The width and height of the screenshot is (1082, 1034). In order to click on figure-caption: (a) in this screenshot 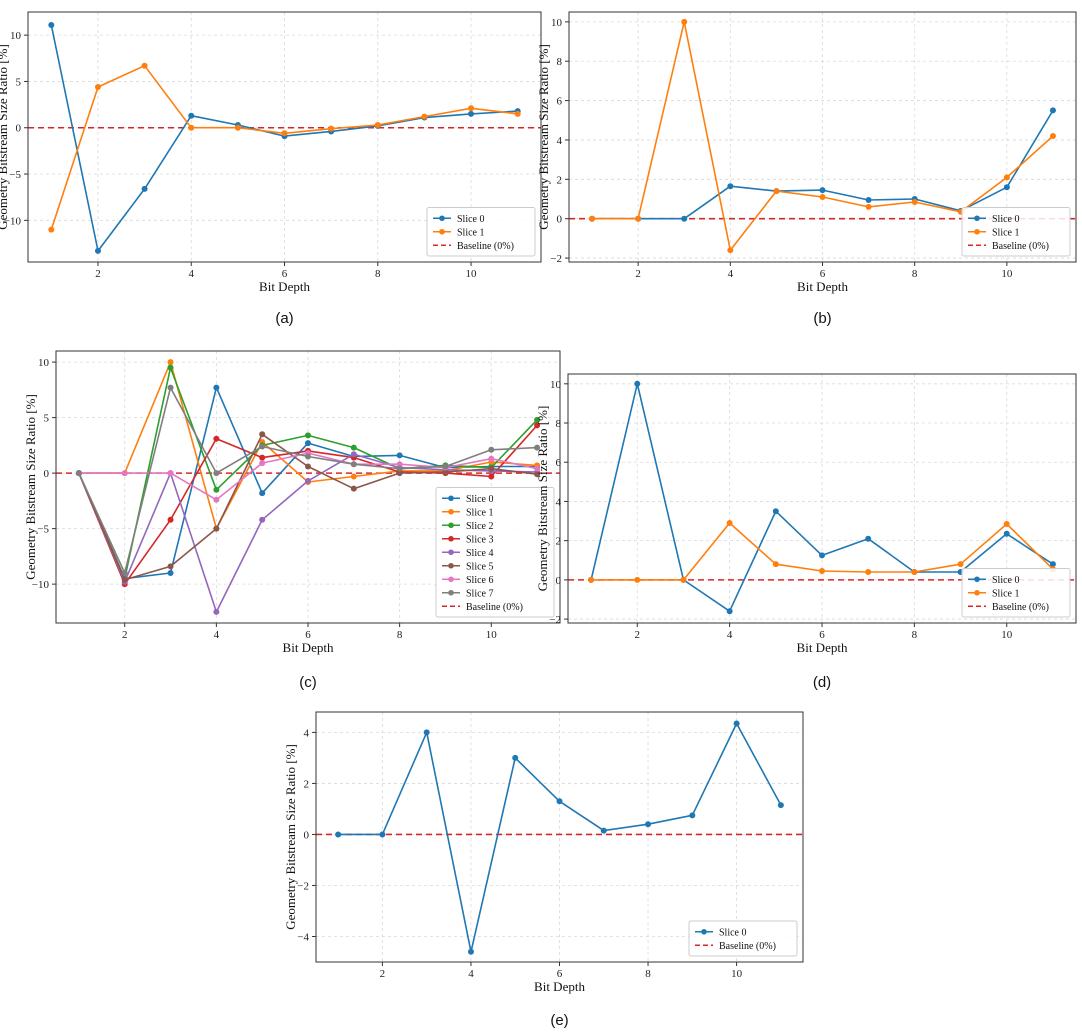, I will do `click(284, 318)`.